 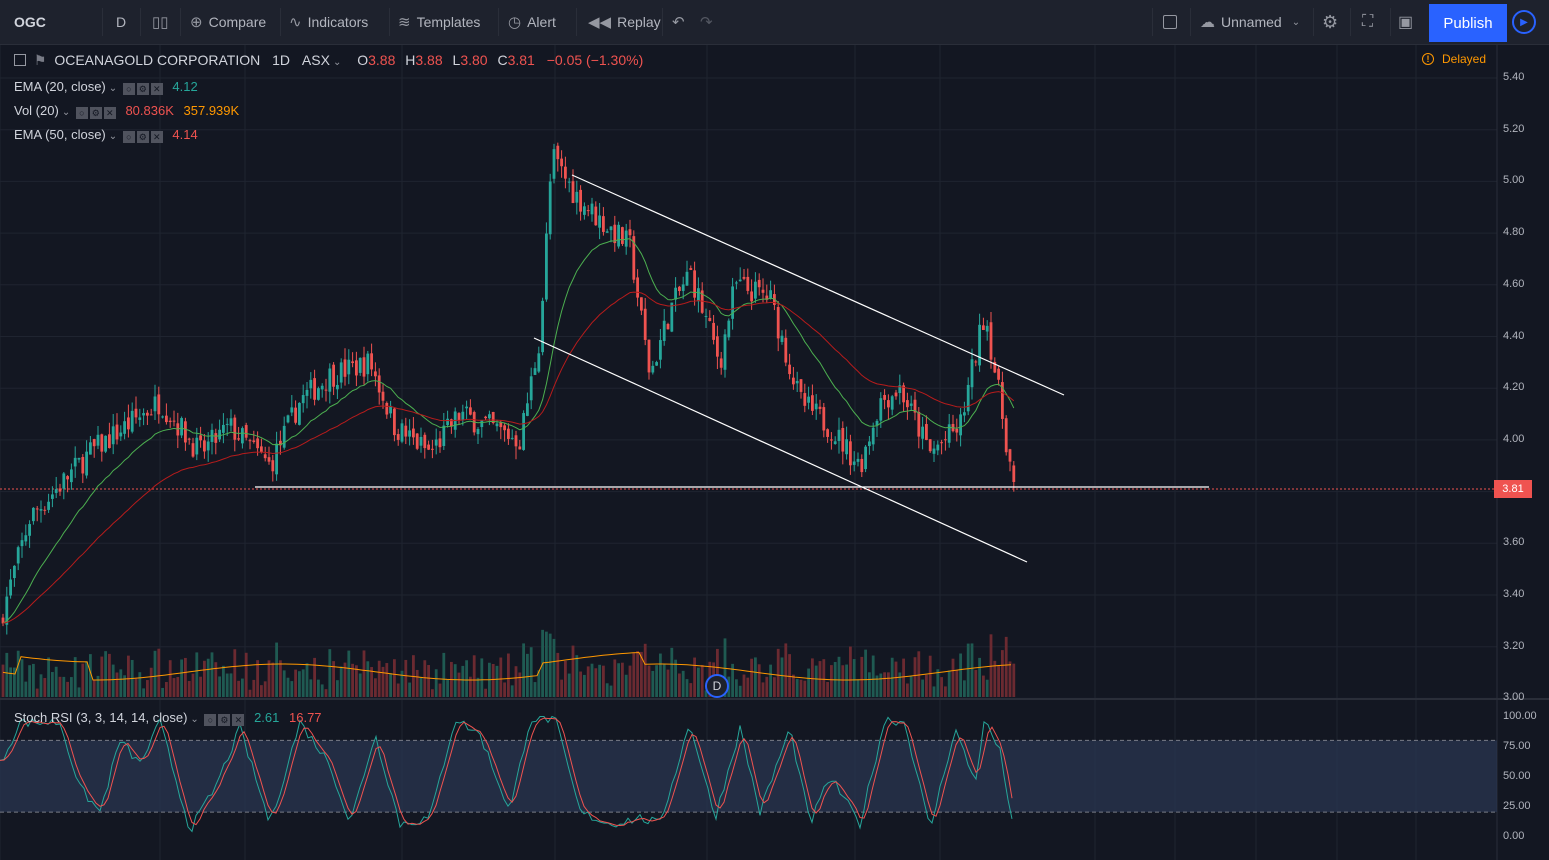 What do you see at coordinates (439, 22) in the screenshot?
I see `templates-button: ≋ Templates` at bounding box center [439, 22].